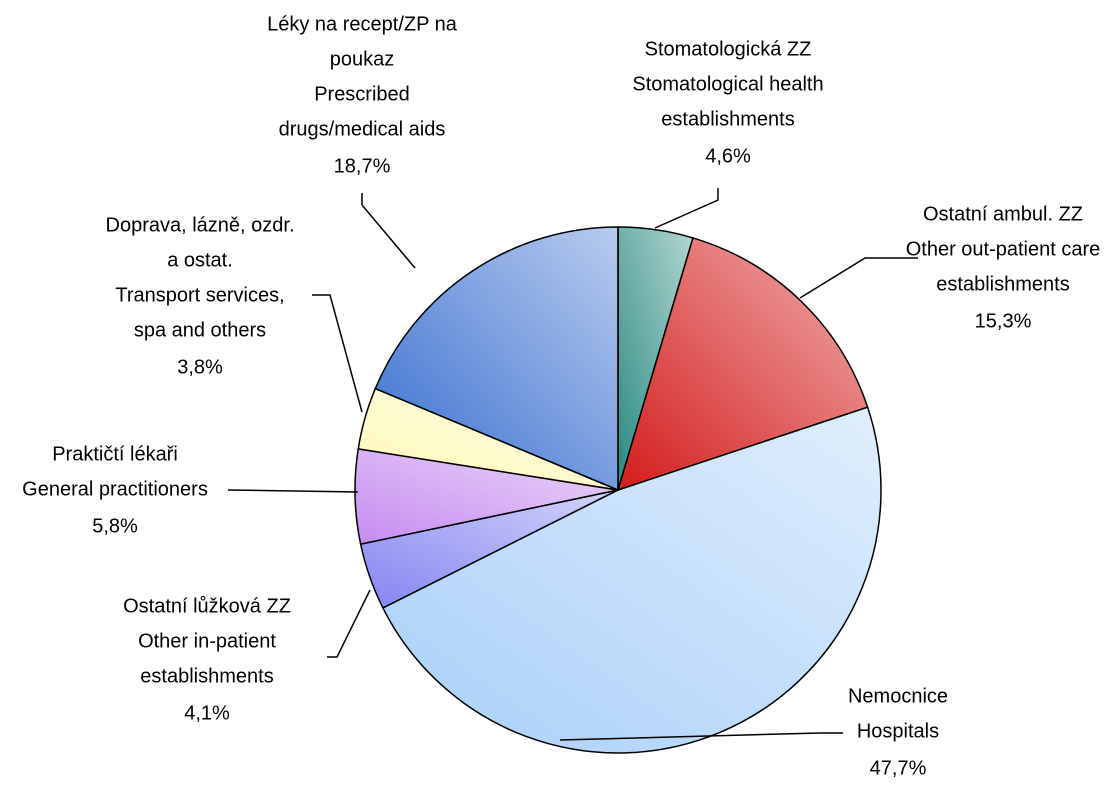 This screenshot has width=1118, height=786. What do you see at coordinates (207, 606) in the screenshot?
I see `slice-label: Ostatní lůžková ZZ` at bounding box center [207, 606].